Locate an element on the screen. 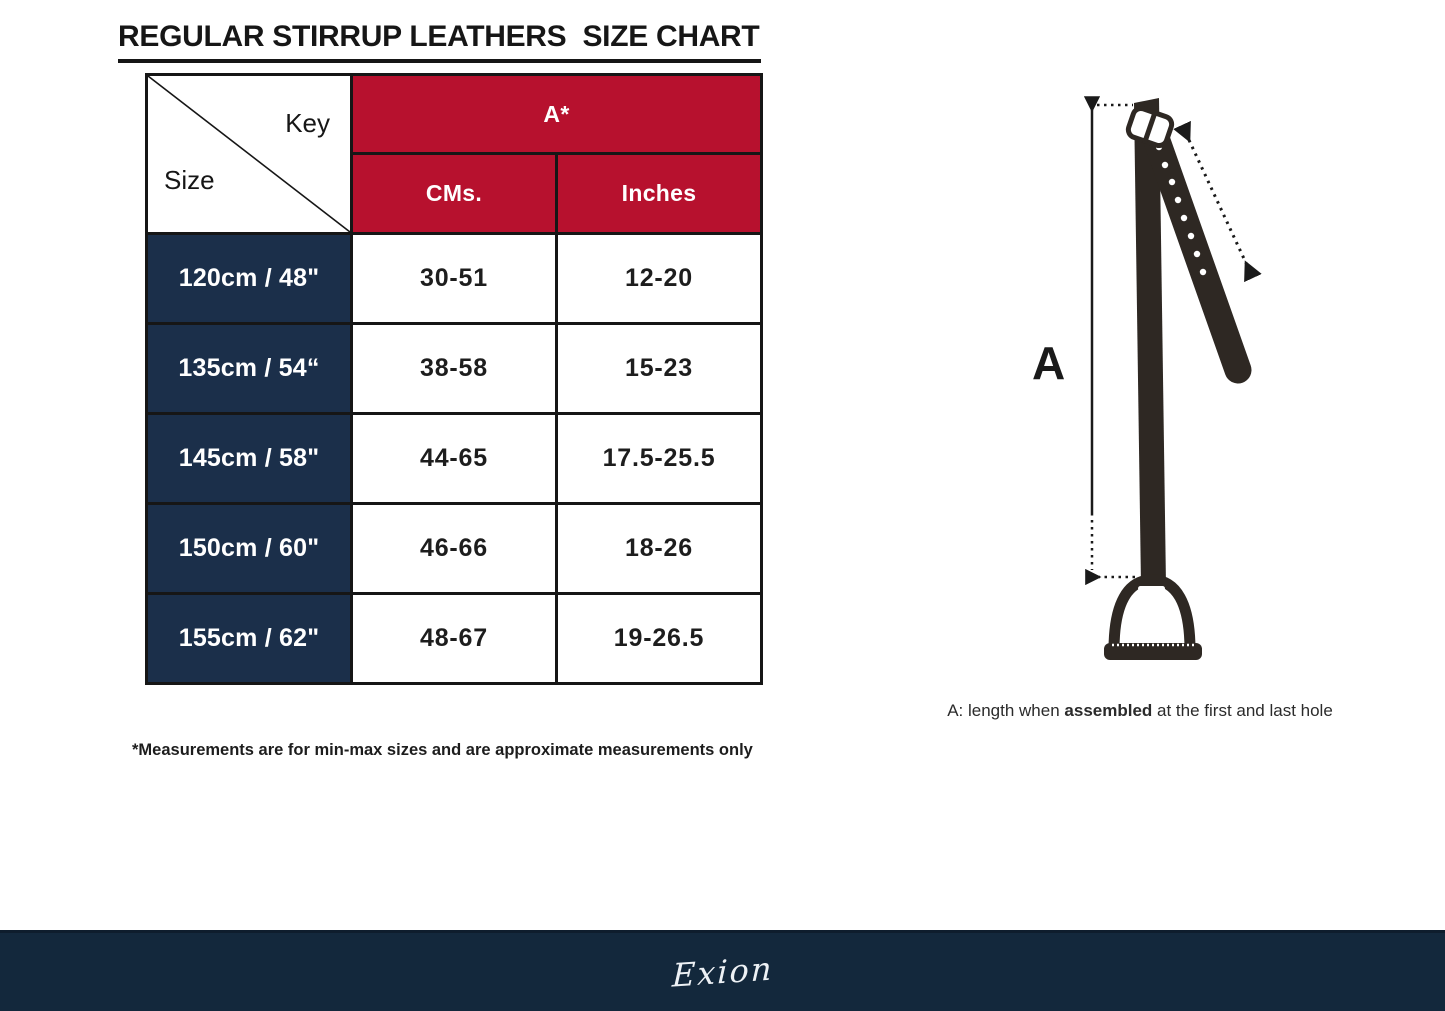 This screenshot has width=1445, height=1011. diagram-label-a: A is located at coordinates (1048, 363).